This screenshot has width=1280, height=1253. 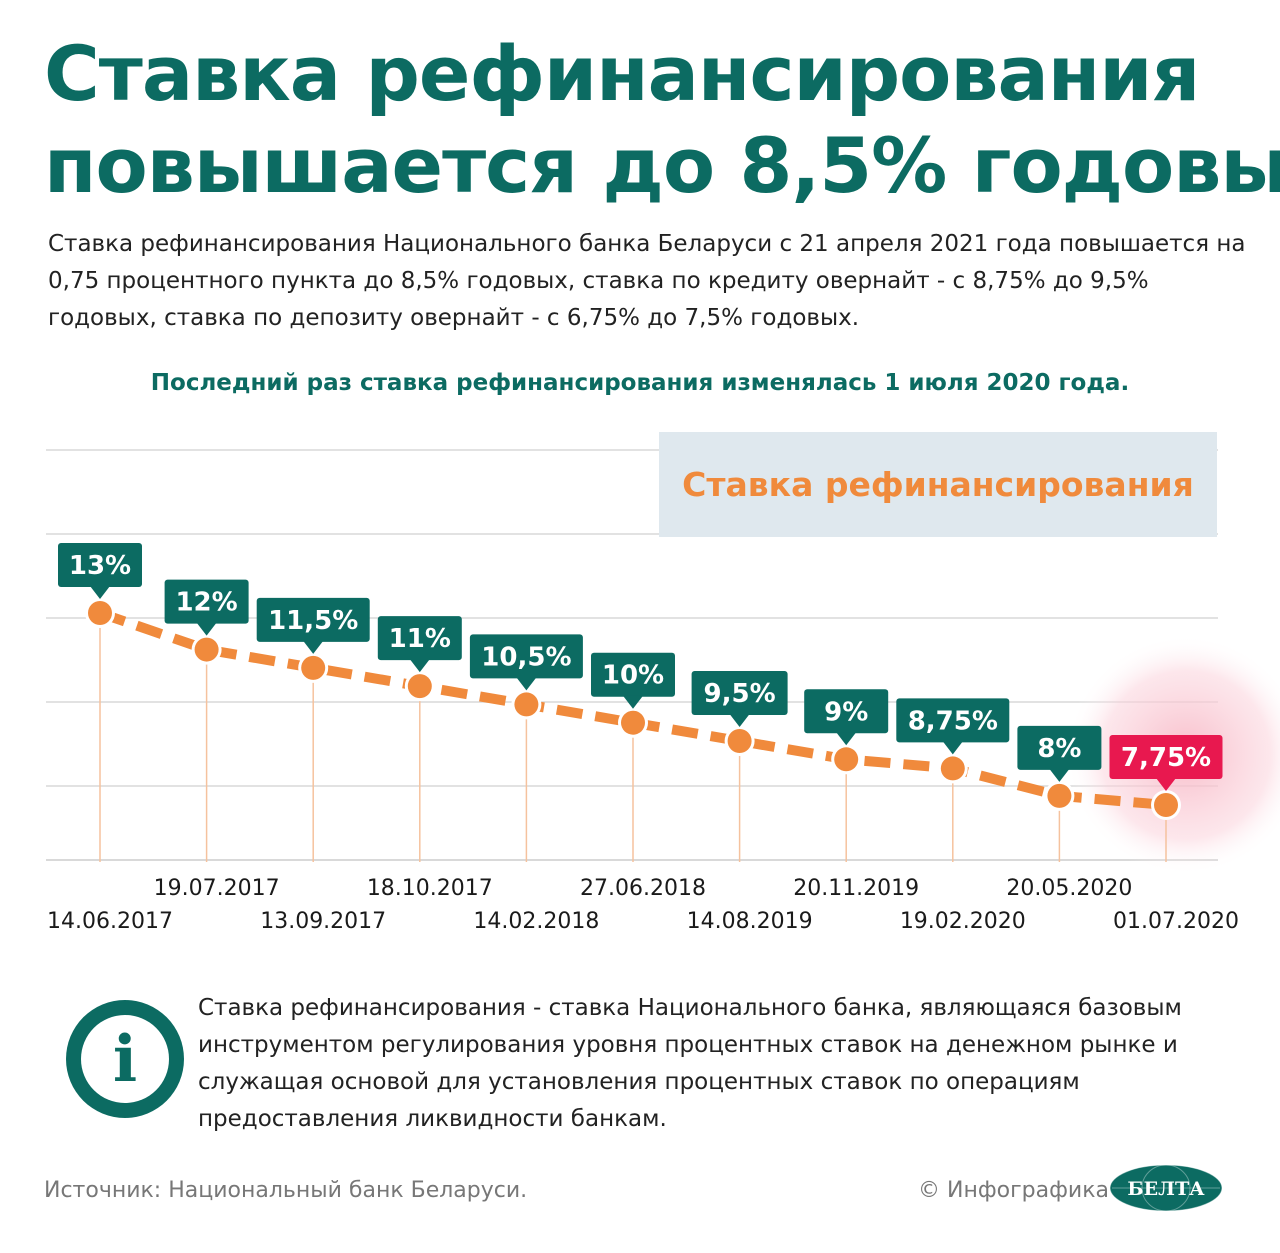 I want to click on rate-label: 11%, so click(x=420, y=639).